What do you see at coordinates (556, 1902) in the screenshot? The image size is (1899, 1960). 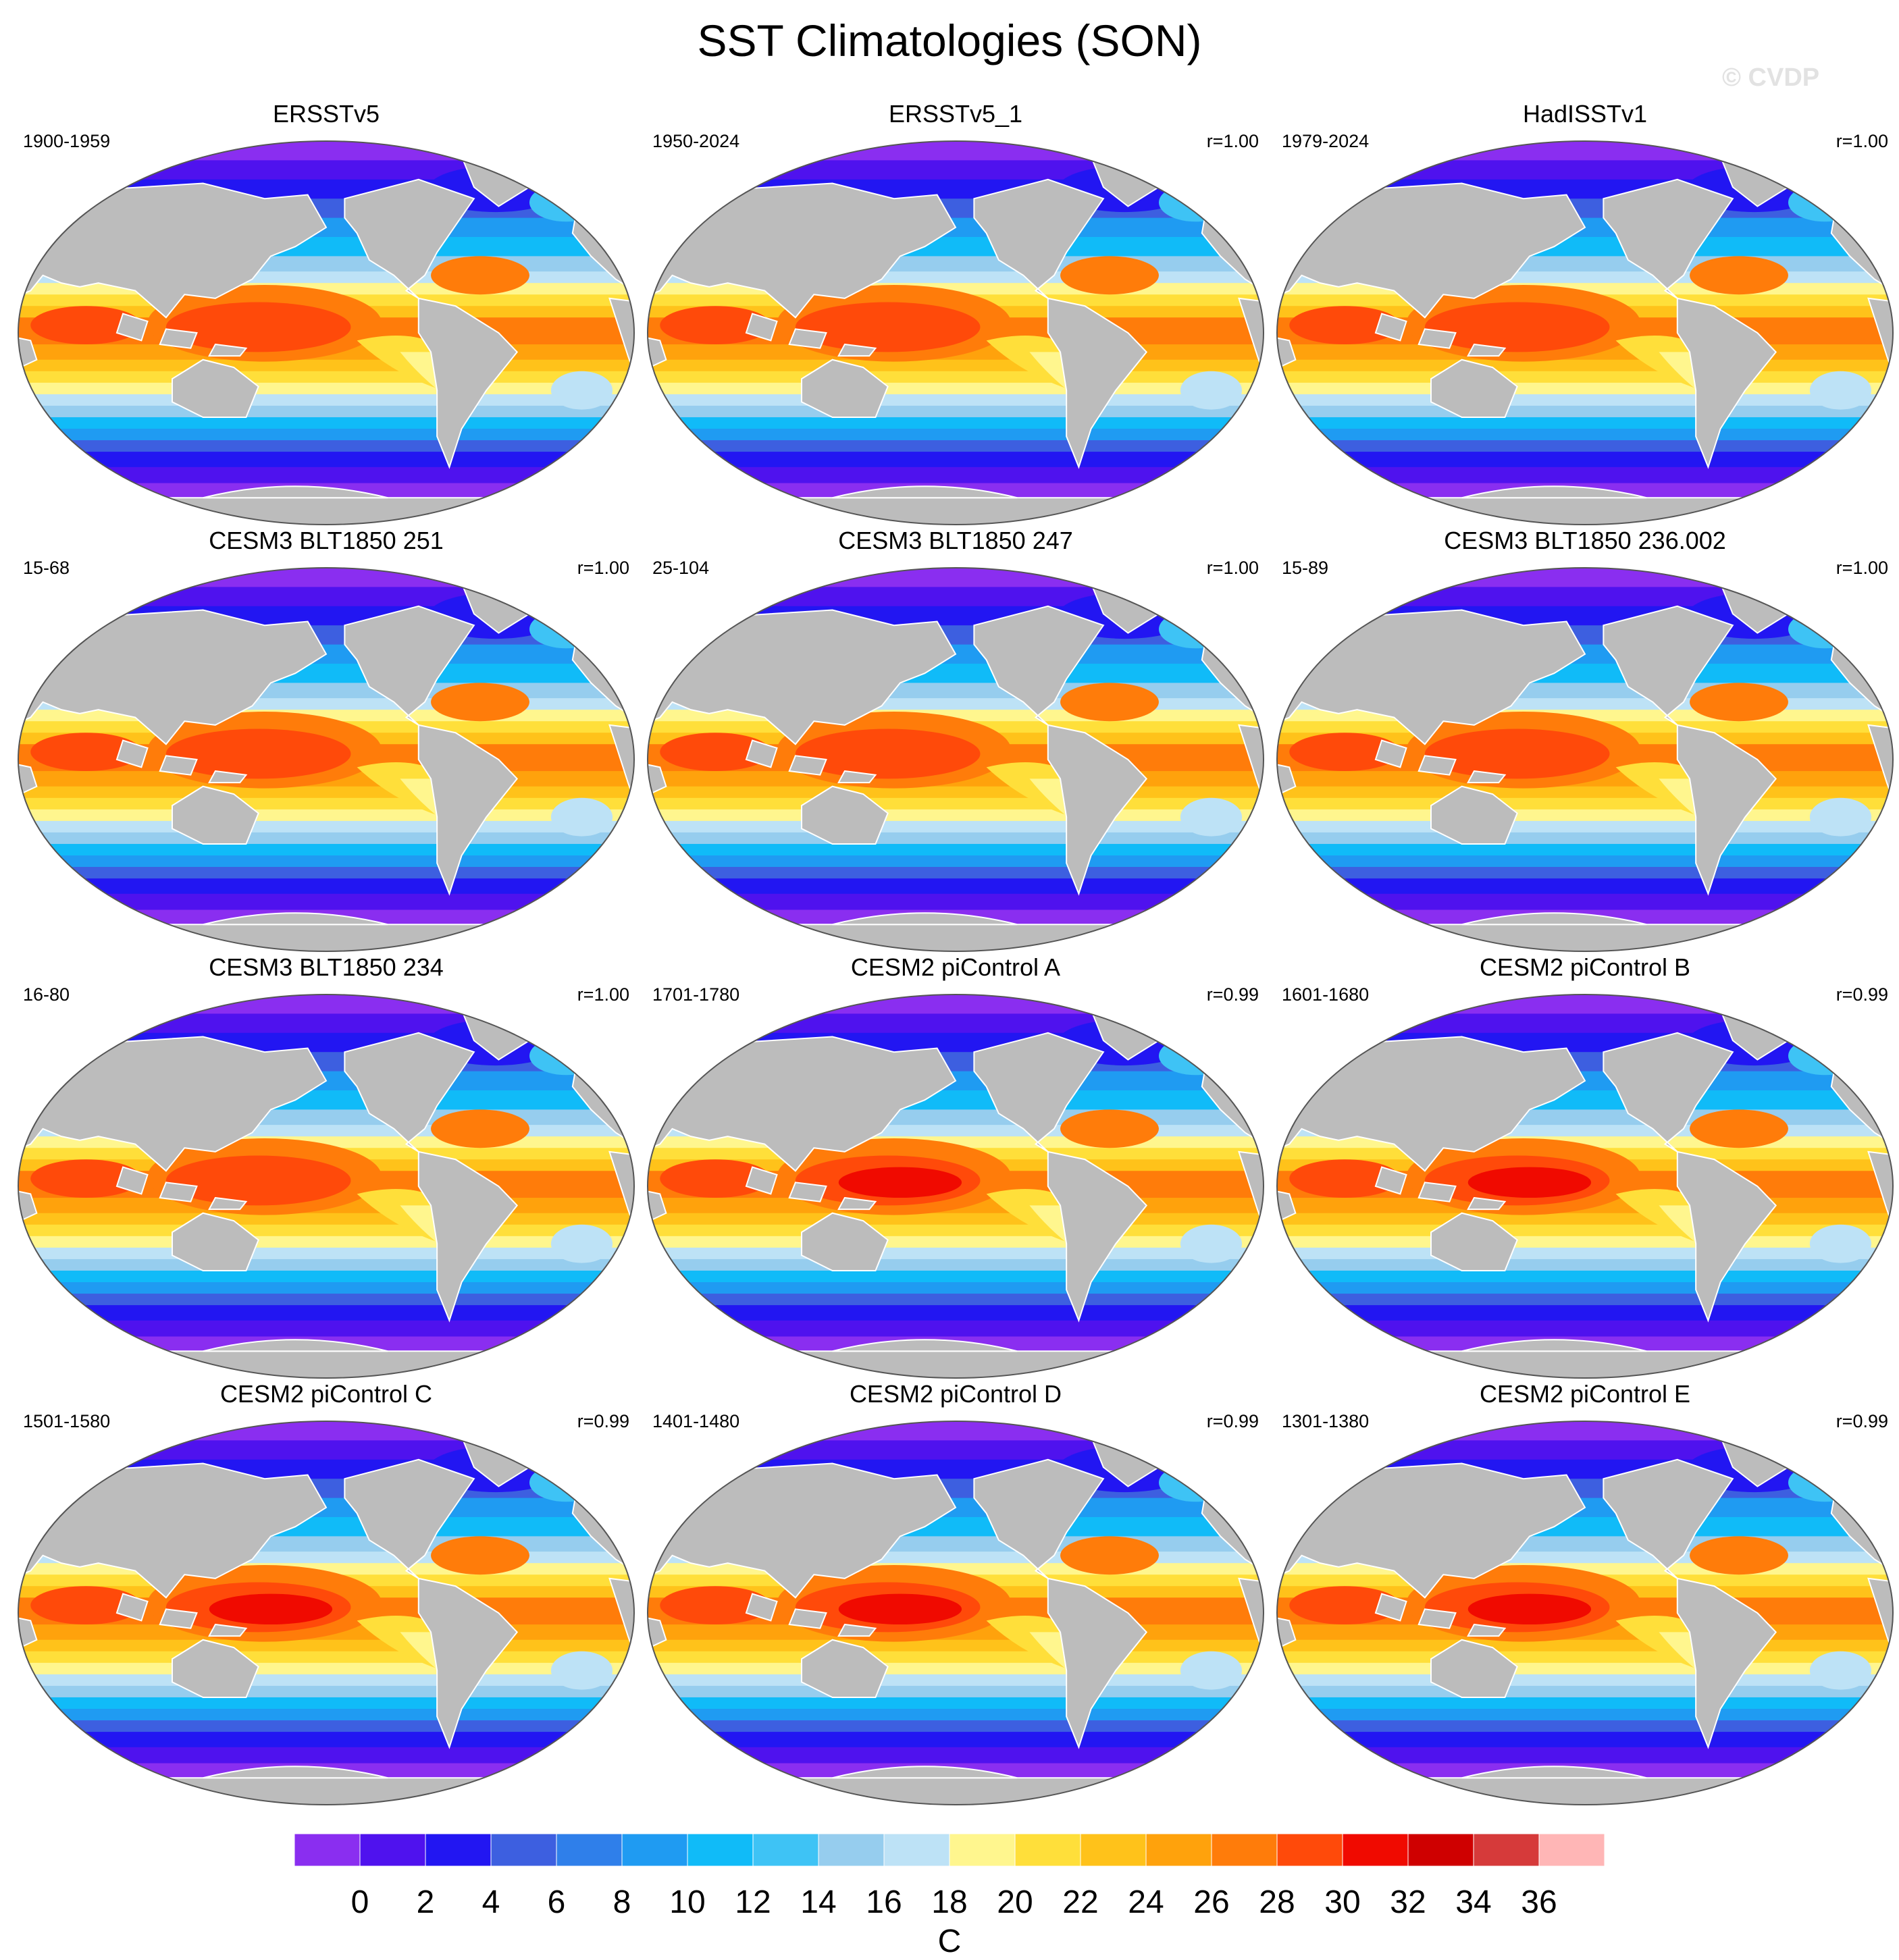 I see `colorbar-tick-label: 6` at bounding box center [556, 1902].